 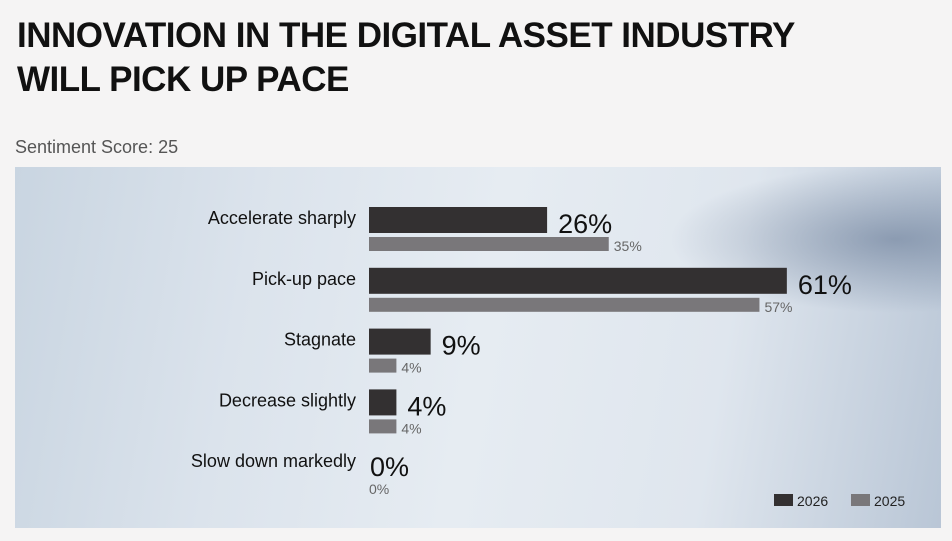 What do you see at coordinates (825, 285) in the screenshot?
I see `value-label-2026: 61%` at bounding box center [825, 285].